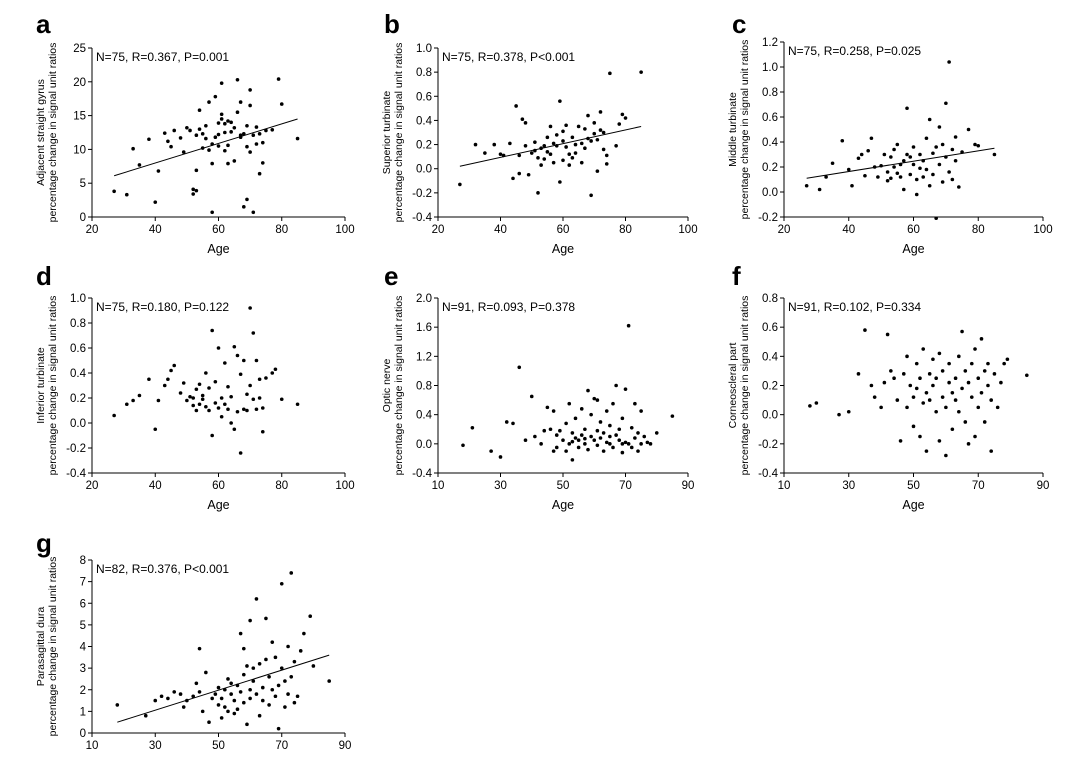 This screenshot has width=1080, height=757. What do you see at coordinates (913, 249) in the screenshot?
I see `x-axis-title: Age` at bounding box center [913, 249].